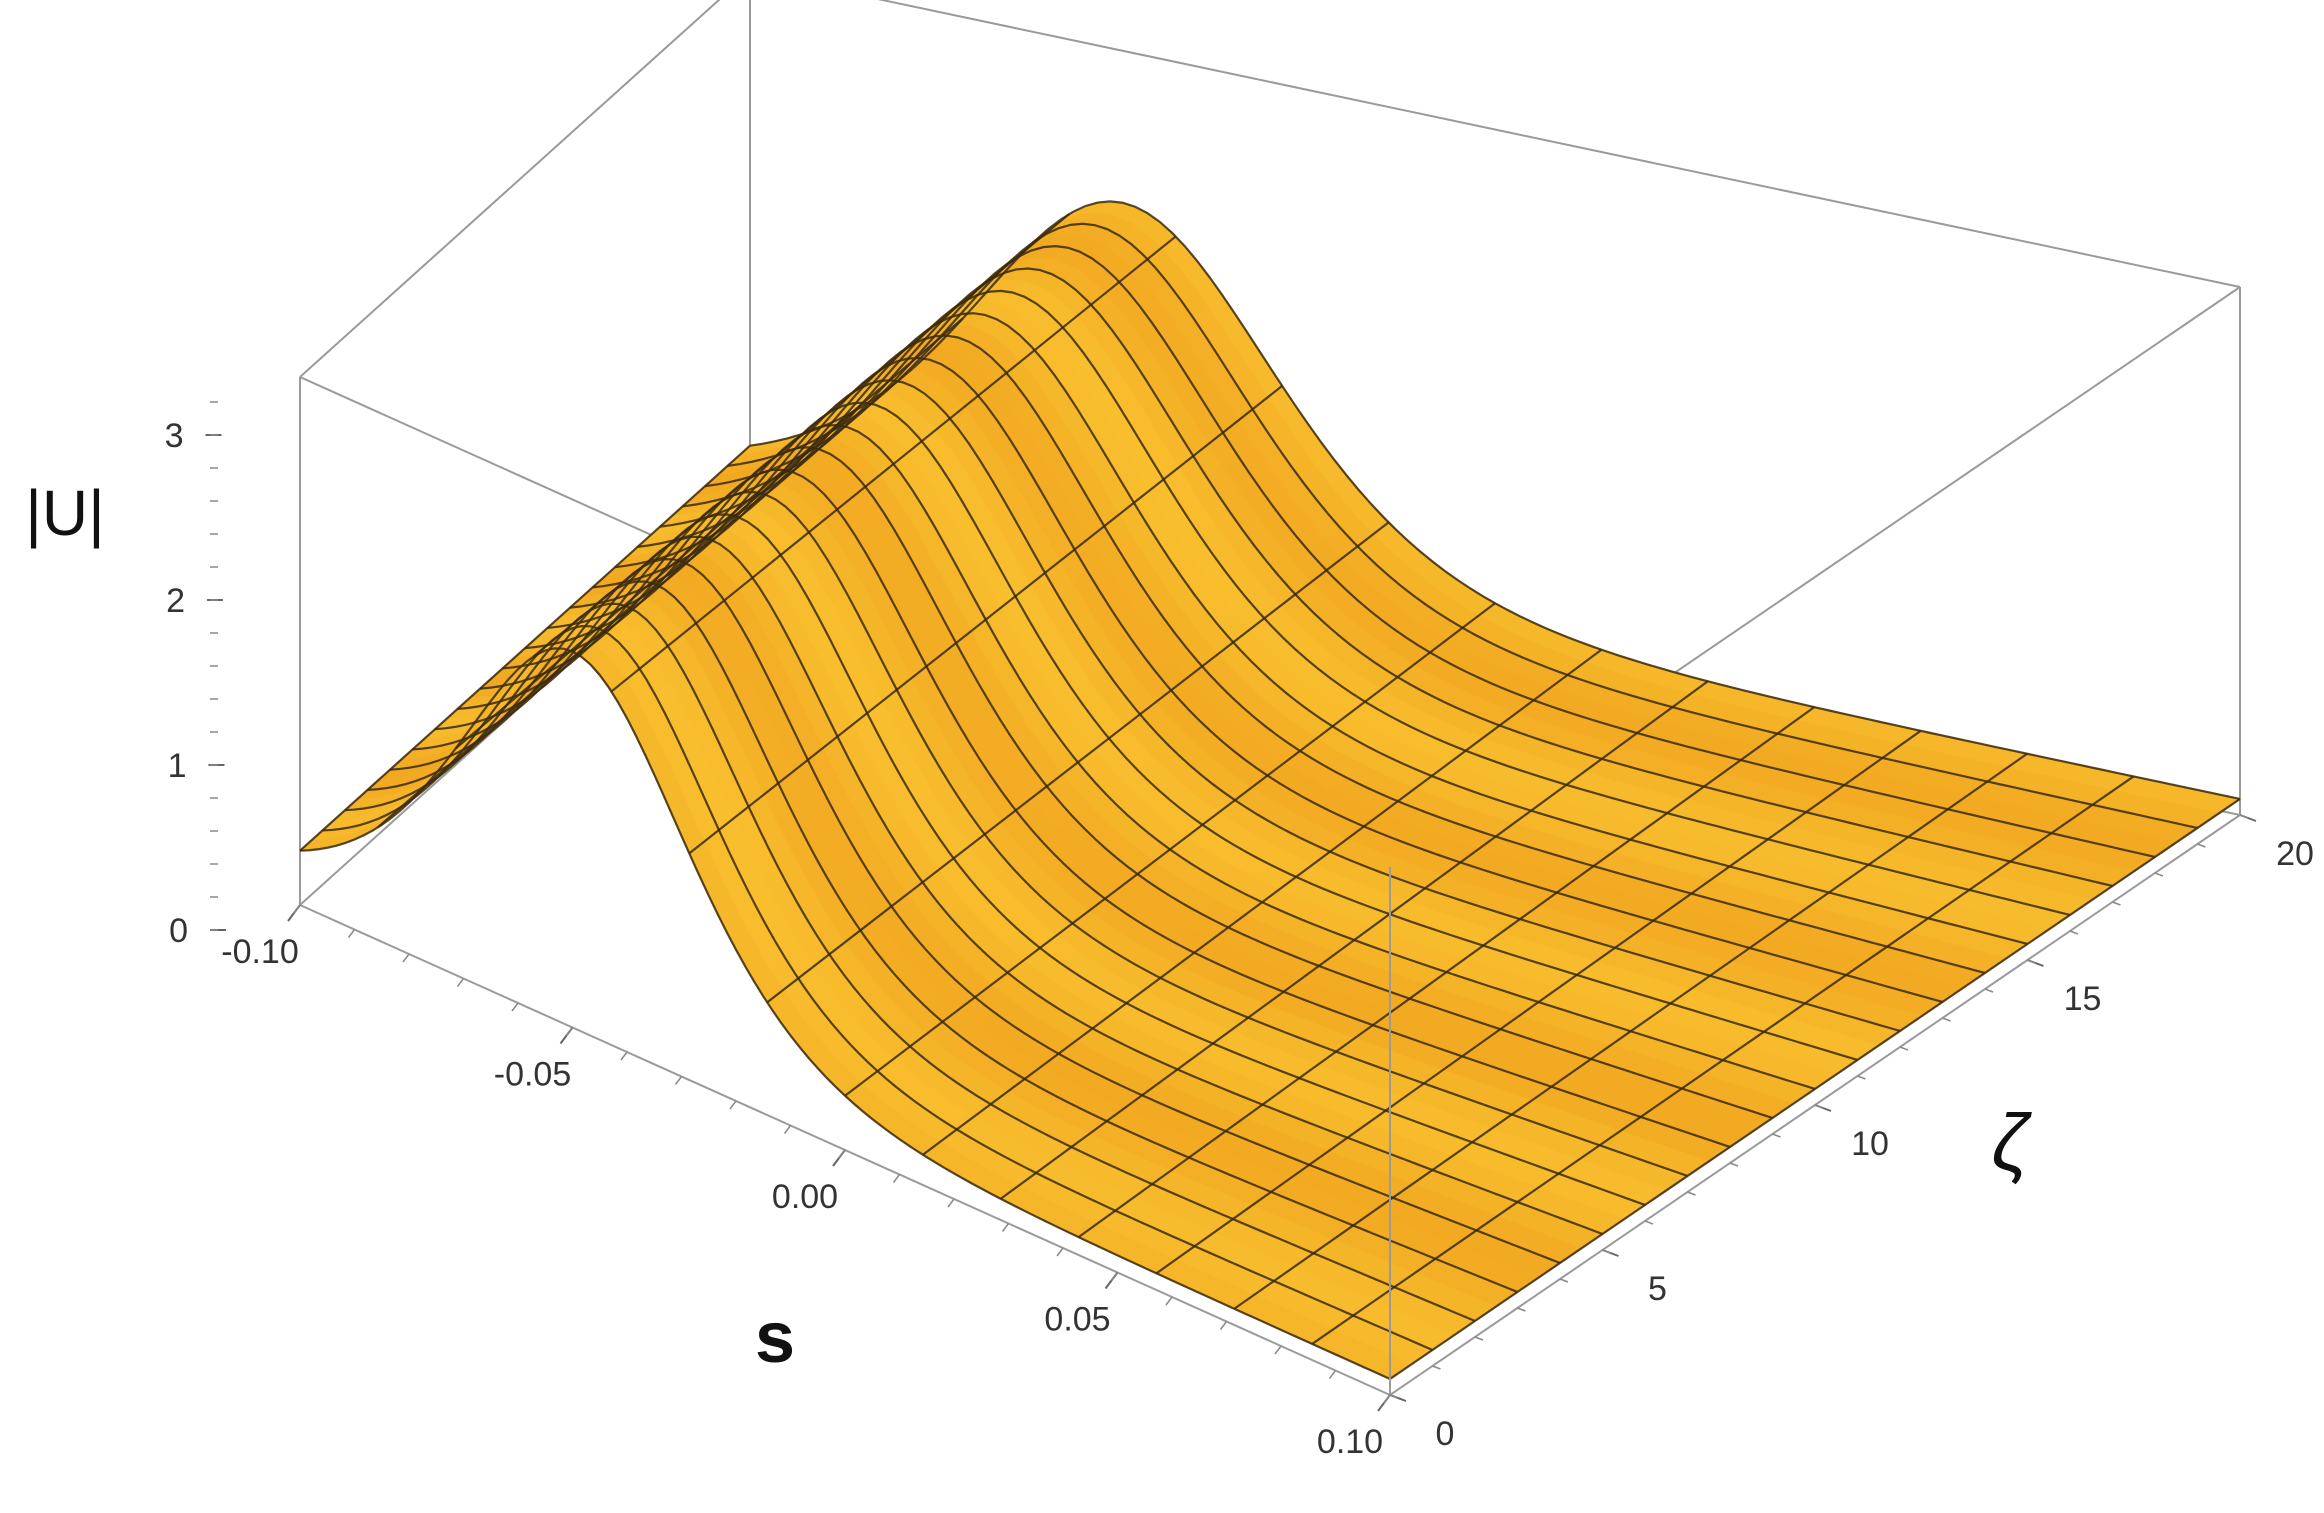  I want to click on zeta-tick-label: 15, so click(2083, 999).